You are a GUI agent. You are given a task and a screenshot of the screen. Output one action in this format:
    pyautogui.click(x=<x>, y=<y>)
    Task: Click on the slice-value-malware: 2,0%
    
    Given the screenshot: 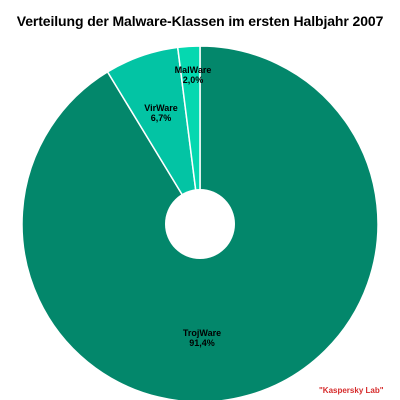 What is the action you would take?
    pyautogui.click(x=193, y=80)
    